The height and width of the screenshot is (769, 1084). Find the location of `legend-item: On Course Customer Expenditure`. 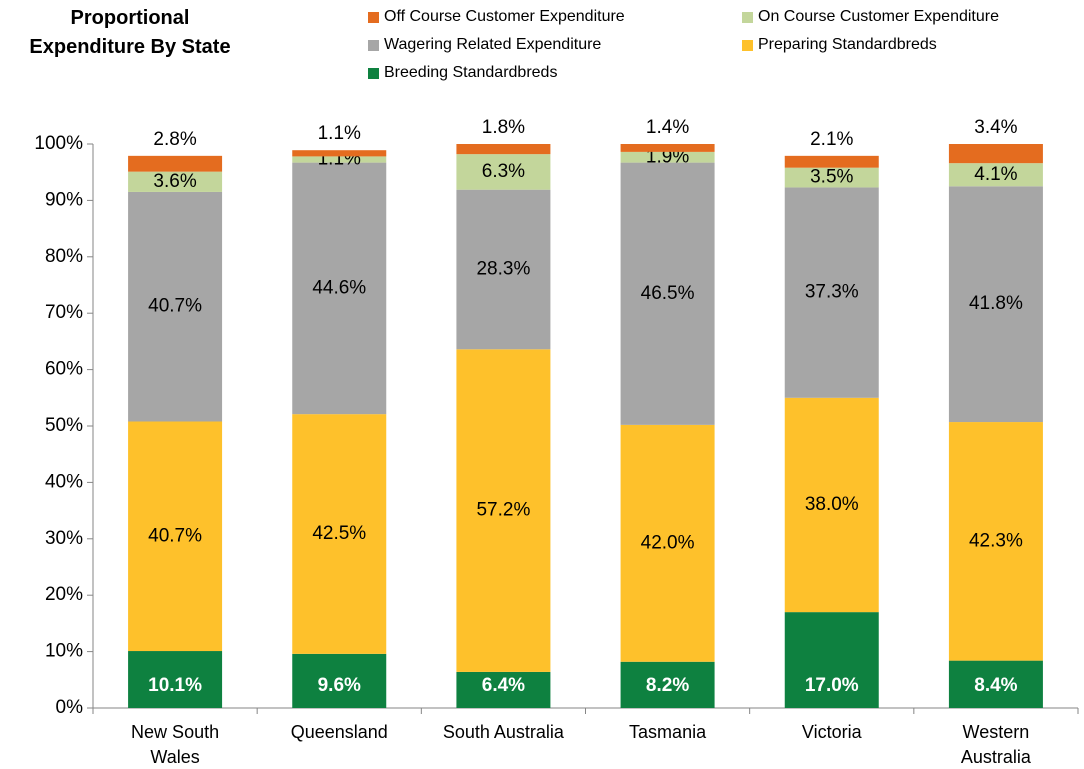

legend-item: On Course Customer Expenditure is located at coordinates (870, 17).